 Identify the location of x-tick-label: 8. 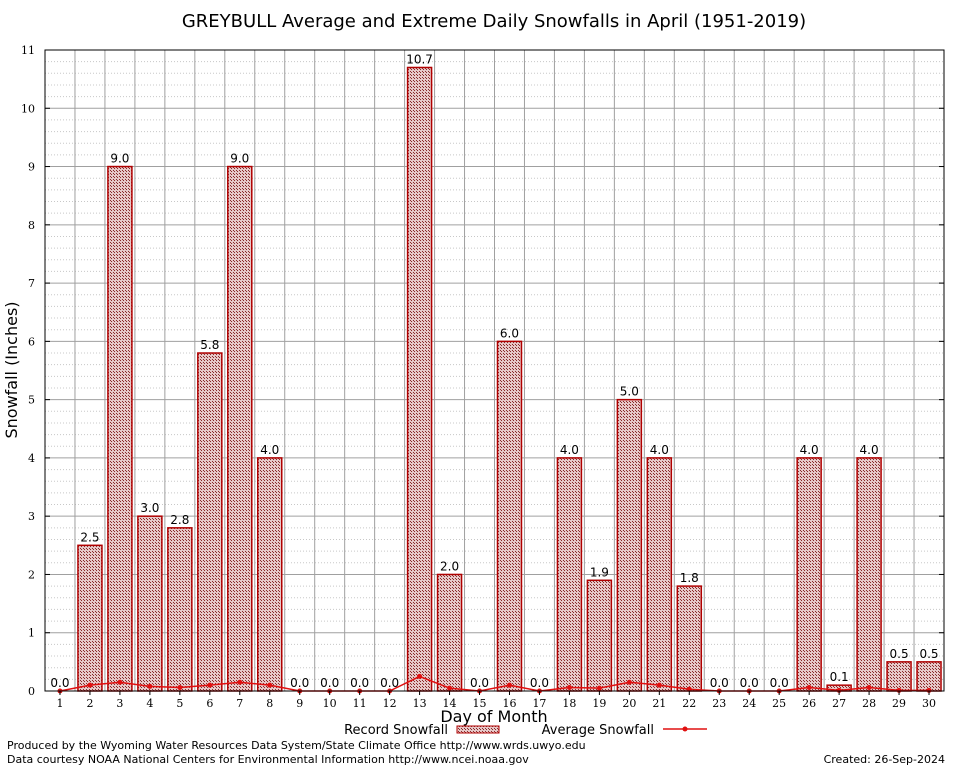
(269, 703).